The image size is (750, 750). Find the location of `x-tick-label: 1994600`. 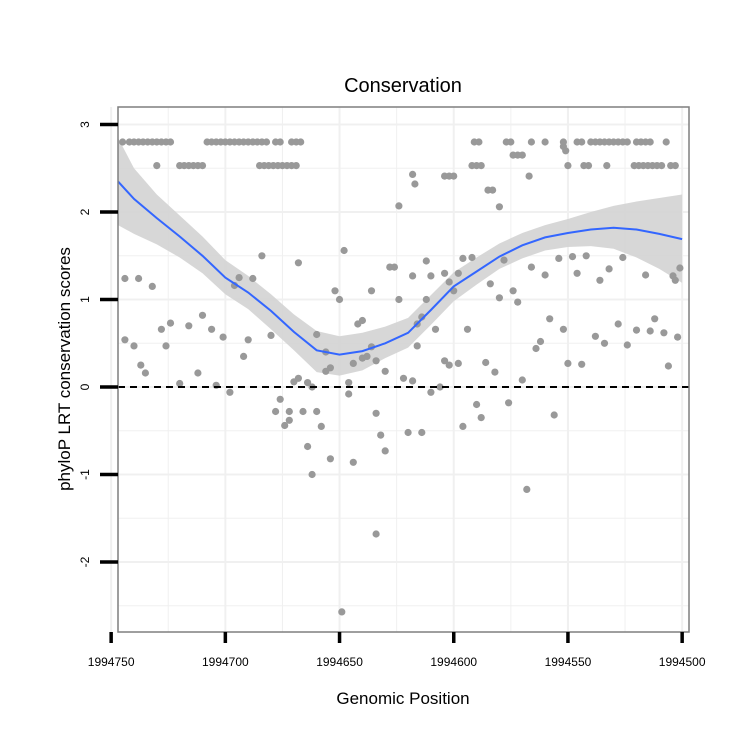

x-tick-label: 1994600 is located at coordinates (453, 662).